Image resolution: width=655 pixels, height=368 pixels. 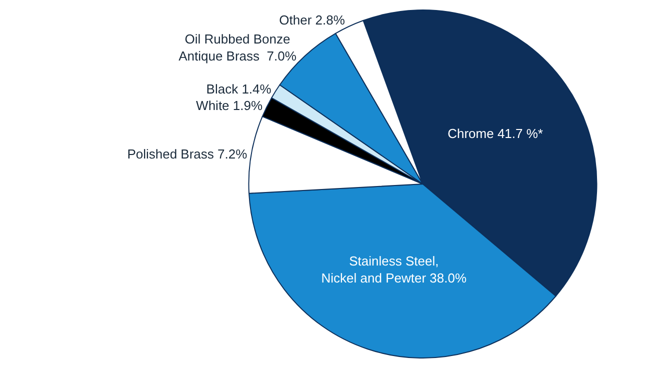 I want to click on slice-label: Black 1.4%, so click(x=239, y=89).